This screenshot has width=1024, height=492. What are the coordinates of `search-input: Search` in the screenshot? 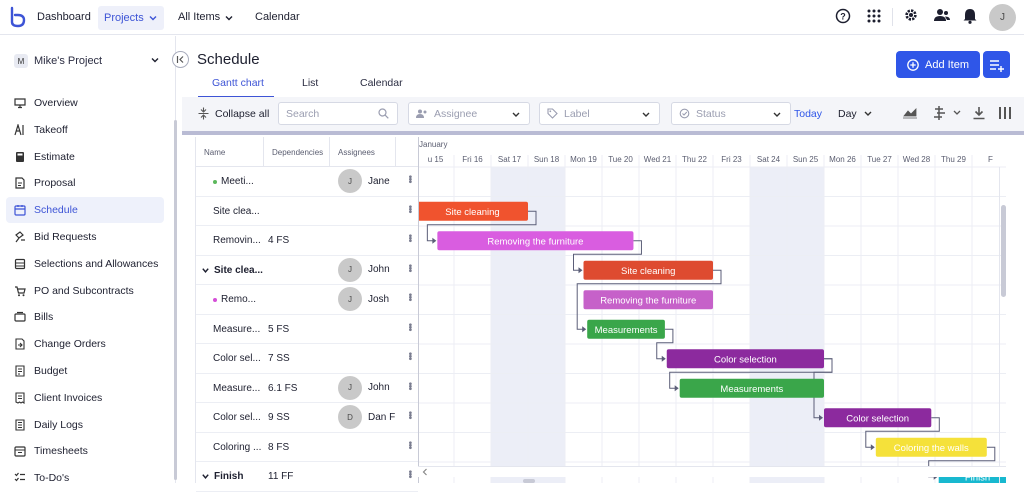 It's located at (338, 113).